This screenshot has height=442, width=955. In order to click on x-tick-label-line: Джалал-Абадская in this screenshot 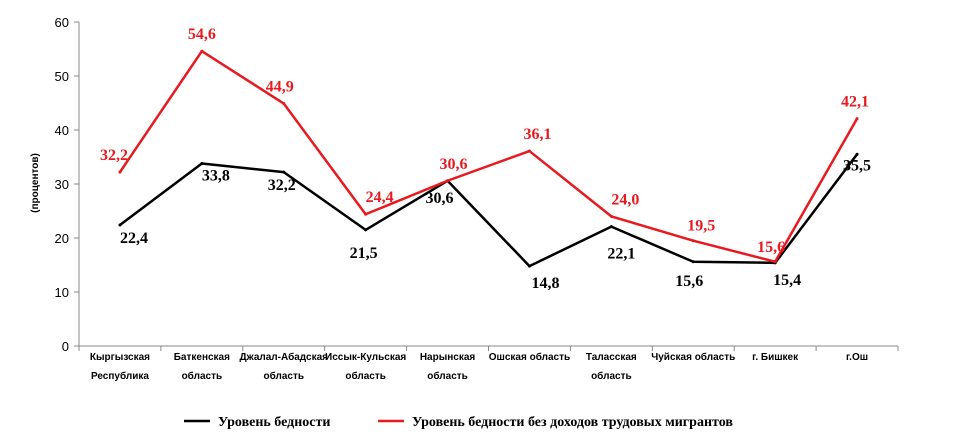, I will do `click(283, 357)`.